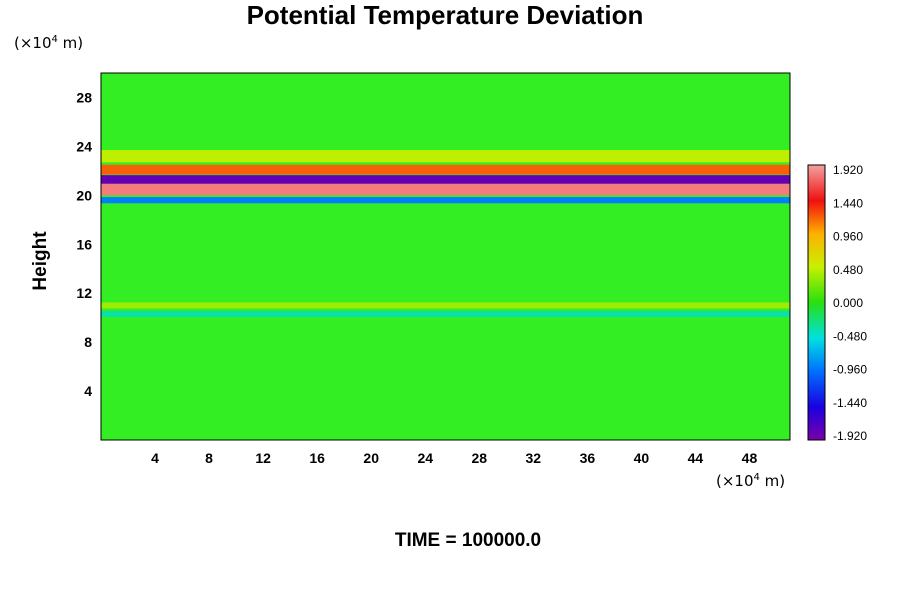 The width and height of the screenshot is (900, 600). What do you see at coordinates (54, 39) in the screenshot?
I see `y-unit-exponent: 4` at bounding box center [54, 39].